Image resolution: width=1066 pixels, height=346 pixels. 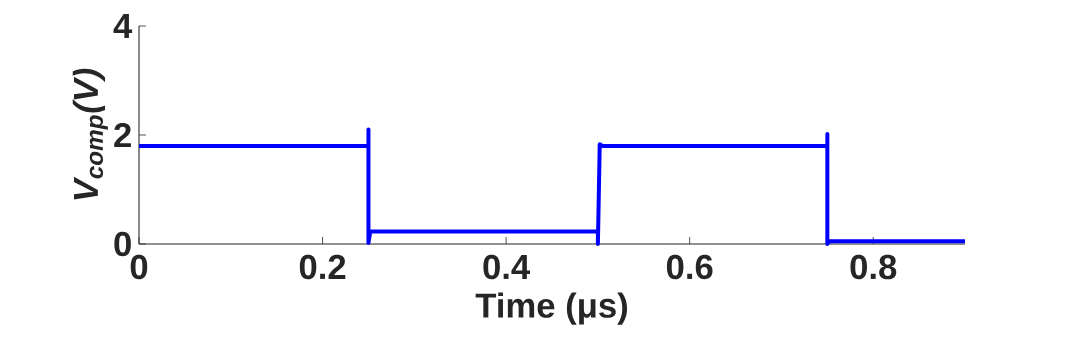 I want to click on x-tick-label: 0.2, so click(x=322, y=267).